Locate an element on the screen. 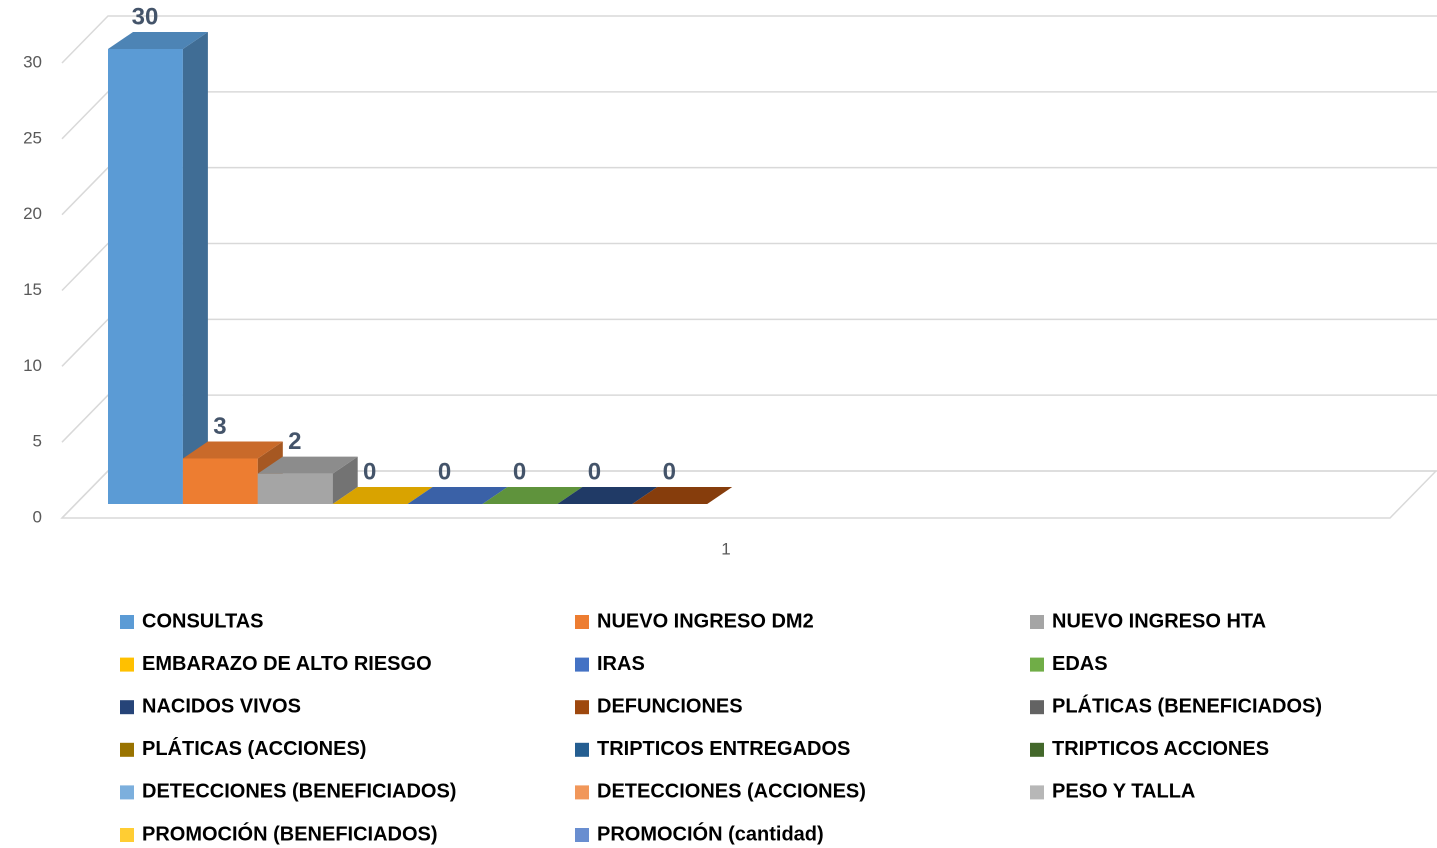 The width and height of the screenshot is (1437, 848). legend-label: NACIDOS VIVOS is located at coordinates (221, 706).